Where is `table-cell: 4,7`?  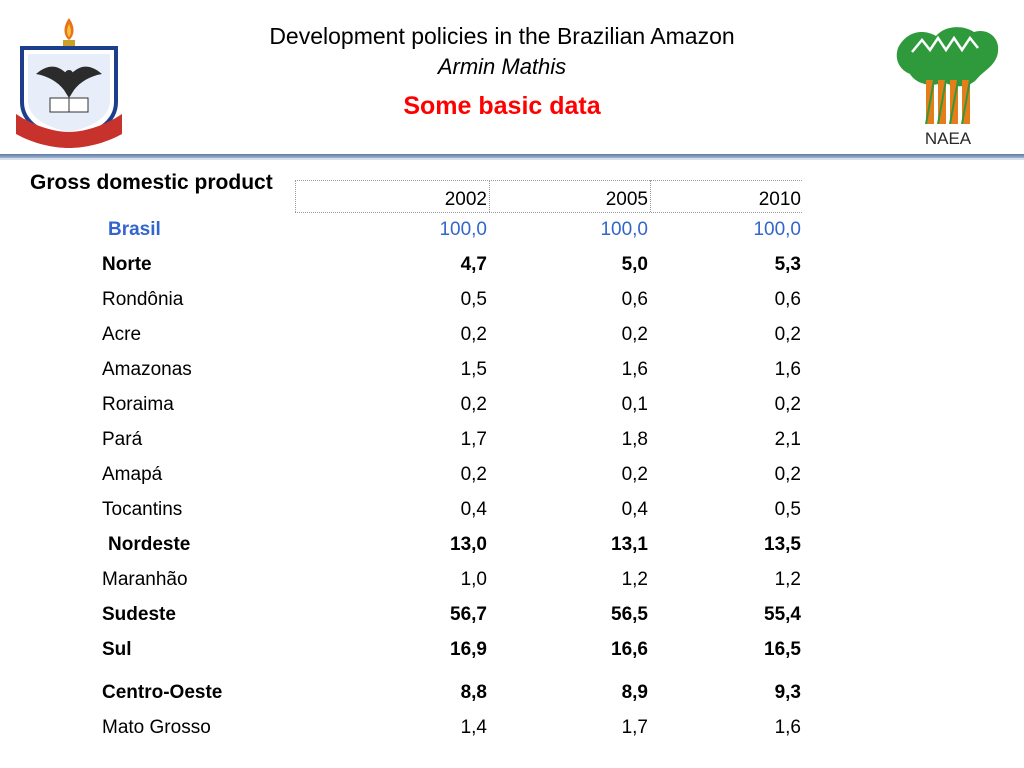 table-cell: 4,7 is located at coordinates (473, 264).